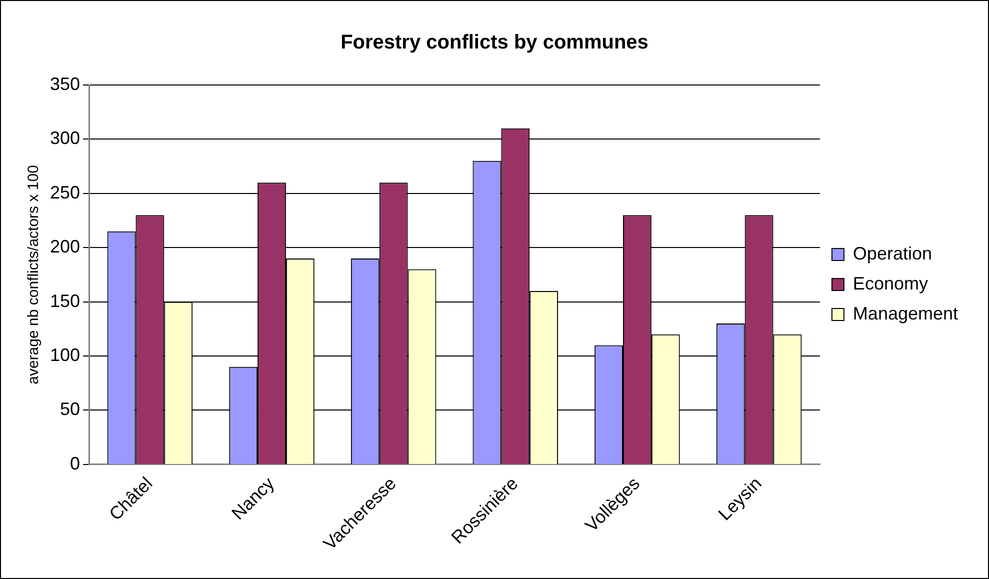 The image size is (989, 579). Describe the element at coordinates (65, 300) in the screenshot. I see `y-tick-label: 150` at that location.